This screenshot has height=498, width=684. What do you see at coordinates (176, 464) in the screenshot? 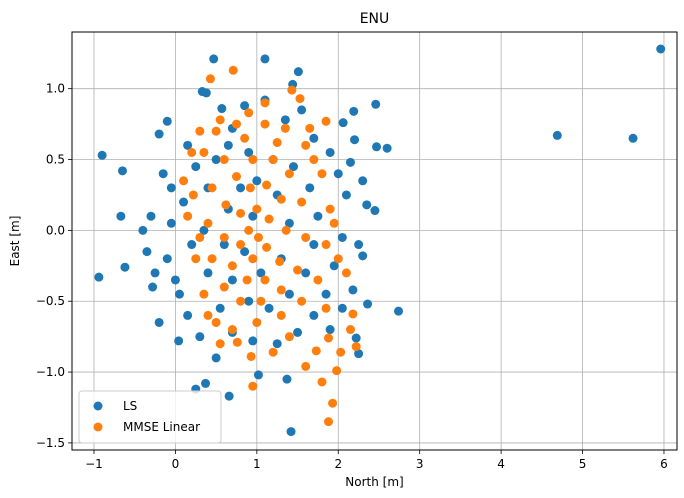
I see `x-tick-label: 0` at bounding box center [176, 464].